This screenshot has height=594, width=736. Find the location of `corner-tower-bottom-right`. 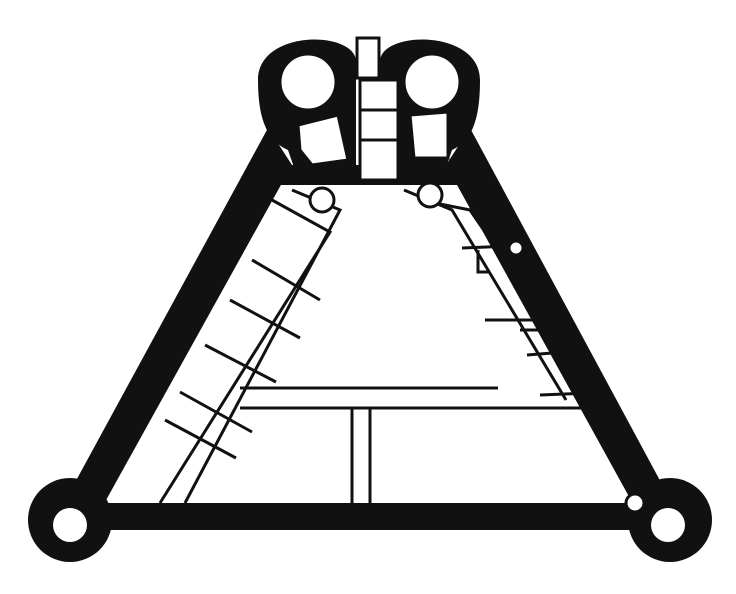

corner-tower-bottom-right is located at coordinates (668, 520).